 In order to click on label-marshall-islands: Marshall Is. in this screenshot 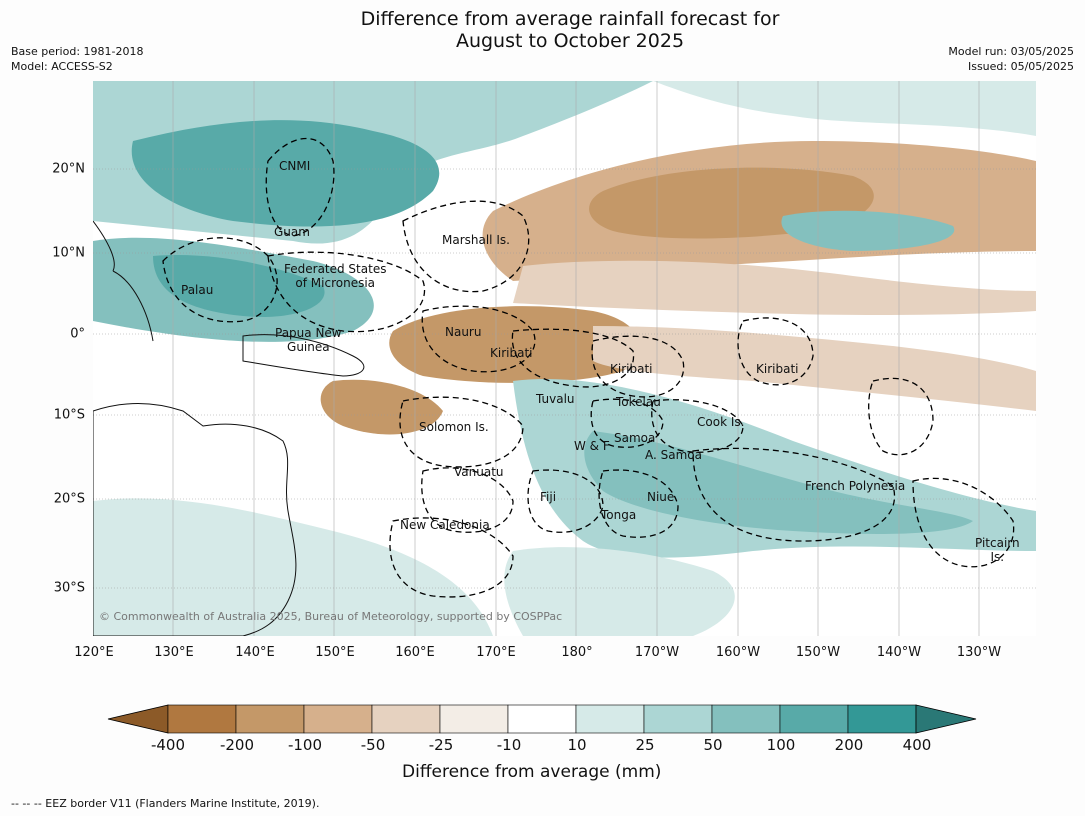, I will do `click(476, 240)`.